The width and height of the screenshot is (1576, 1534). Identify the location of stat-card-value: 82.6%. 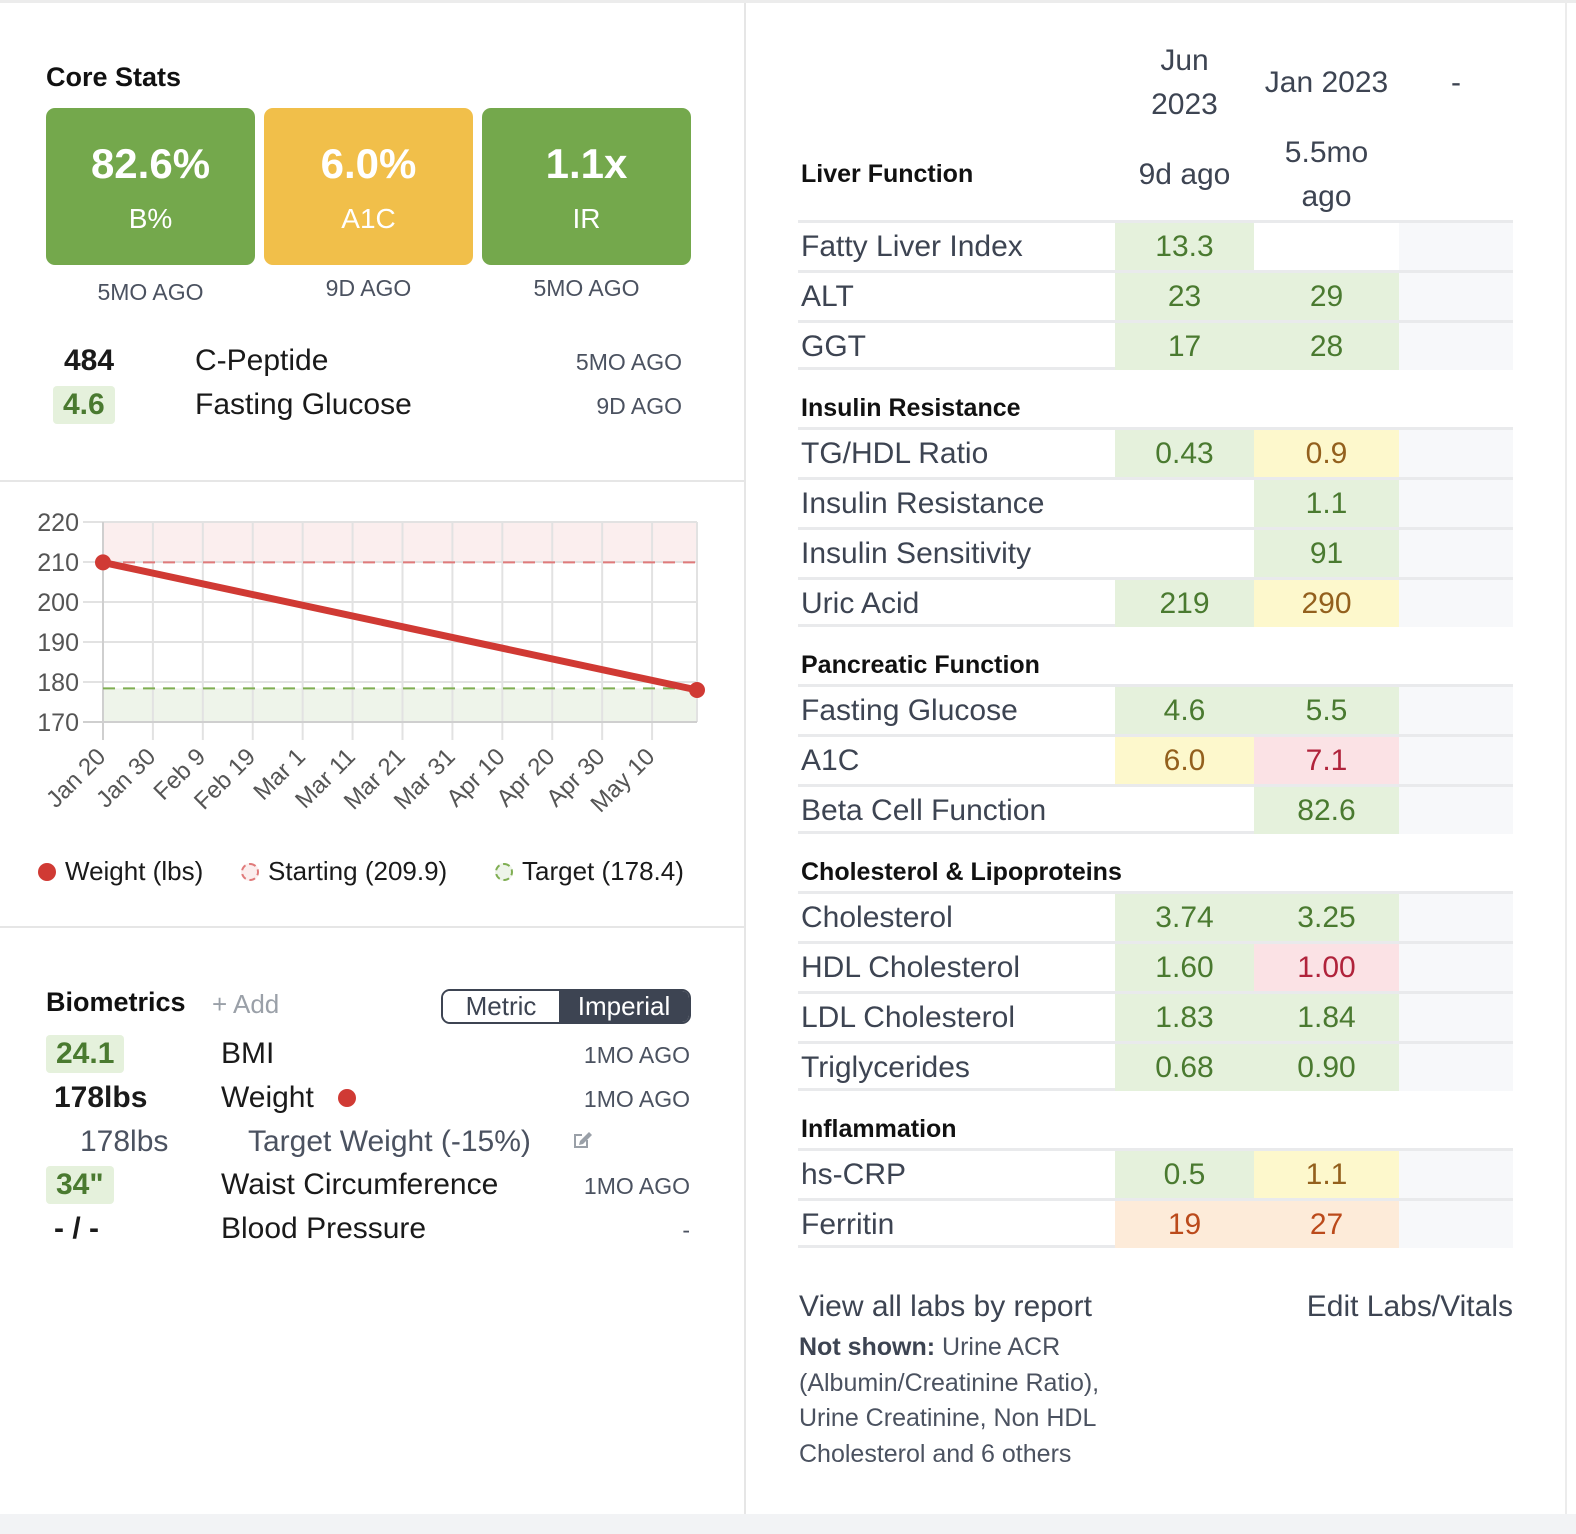
(150, 163).